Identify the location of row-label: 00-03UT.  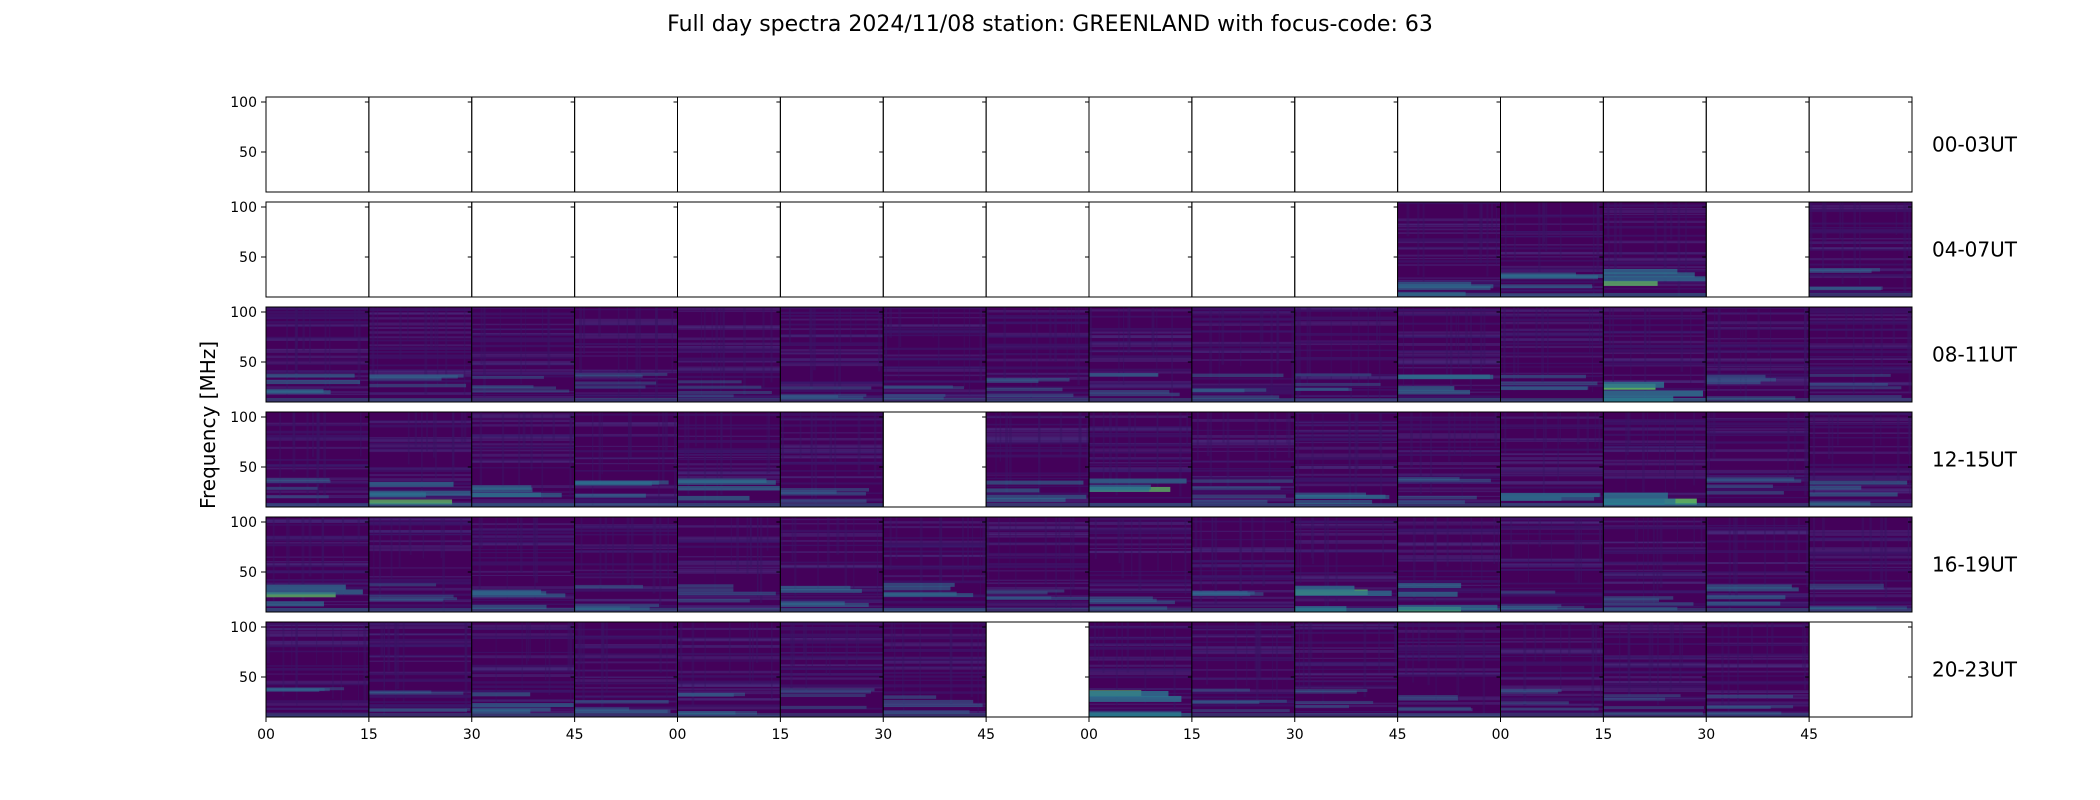
(1975, 145).